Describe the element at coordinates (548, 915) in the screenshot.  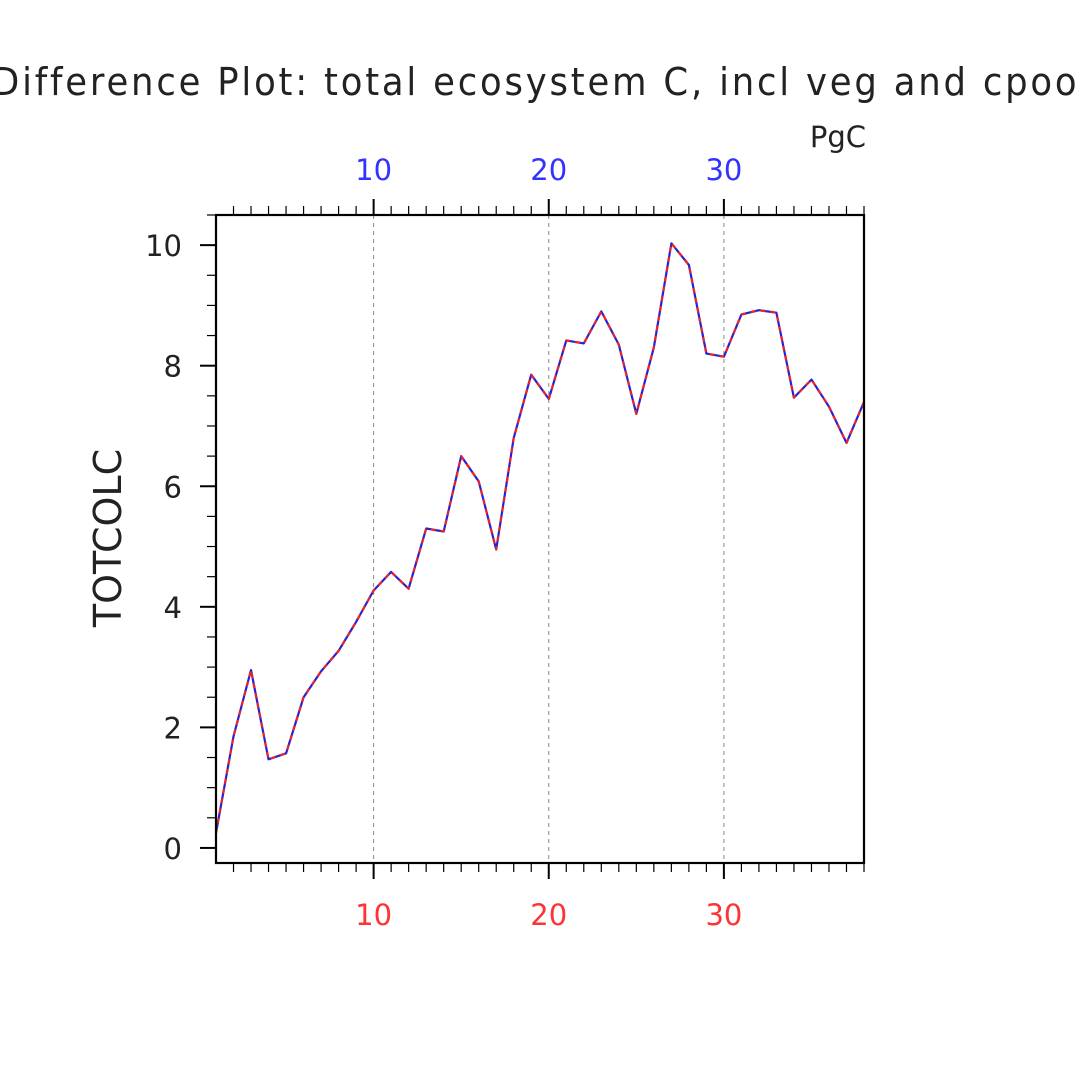
I see `x-tick-label-bottom: 20` at that location.